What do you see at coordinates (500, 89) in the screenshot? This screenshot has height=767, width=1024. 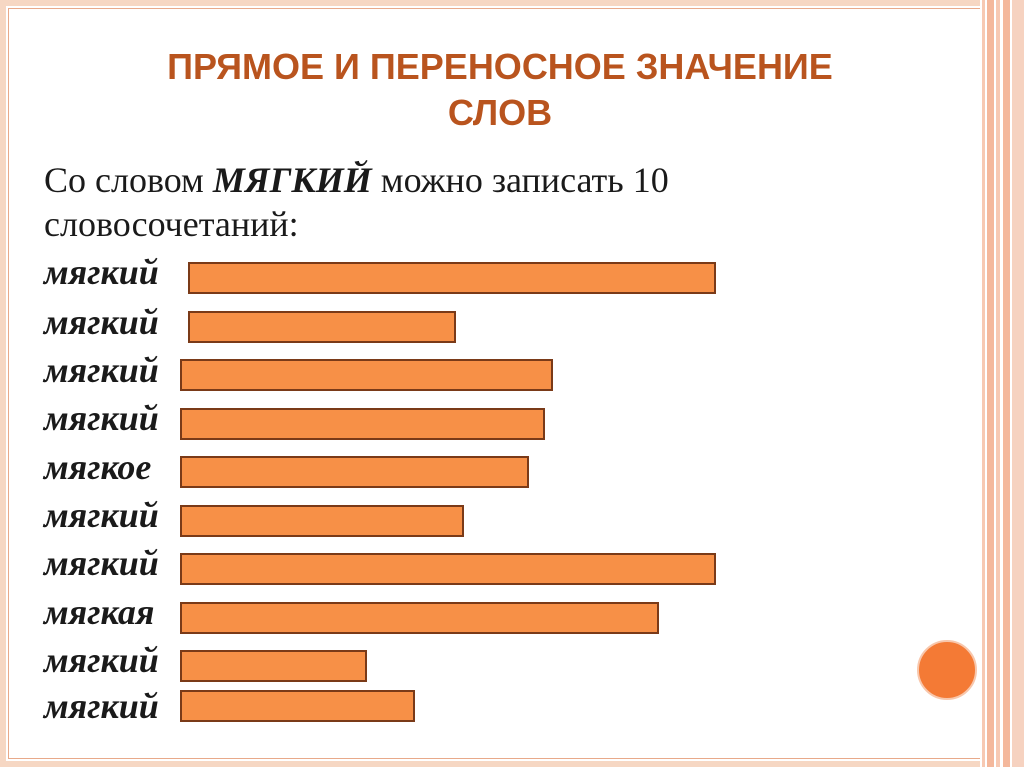 I see `slide-title: ПРЯМОЕ И ПЕРЕНОСНОЕ ЗНАЧЕНИЕ СЛОВ` at bounding box center [500, 89].